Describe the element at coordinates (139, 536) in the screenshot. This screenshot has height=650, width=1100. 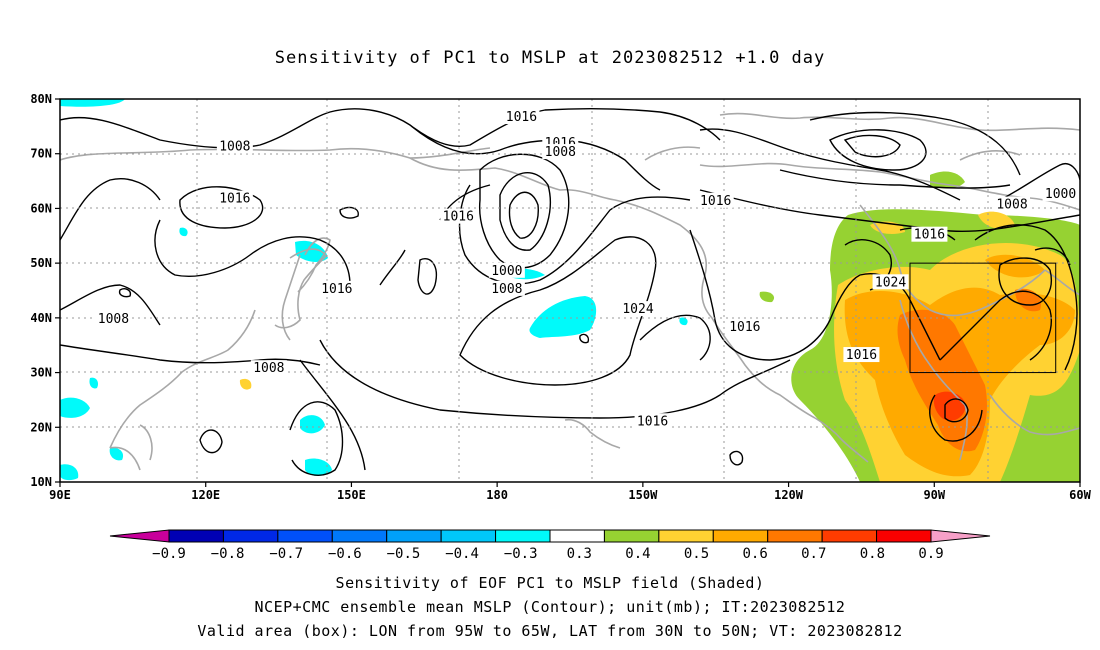
I see `colorbar-end-negative` at that location.